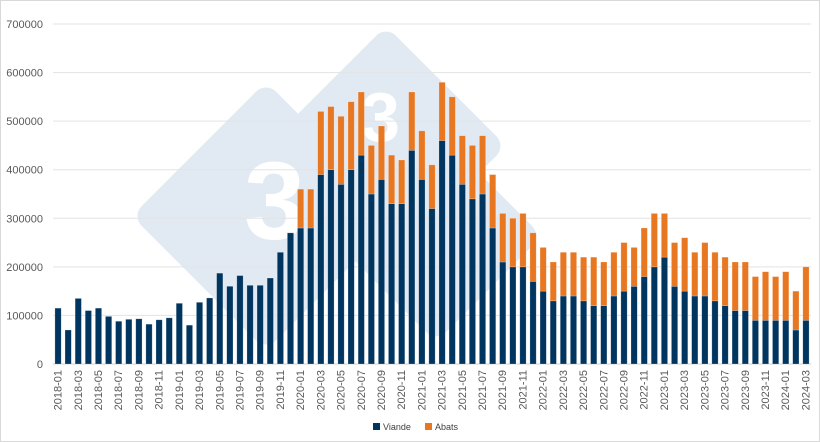 The height and width of the screenshot is (442, 820). I want to click on x-tick-label: 2022-11, so click(645, 390).